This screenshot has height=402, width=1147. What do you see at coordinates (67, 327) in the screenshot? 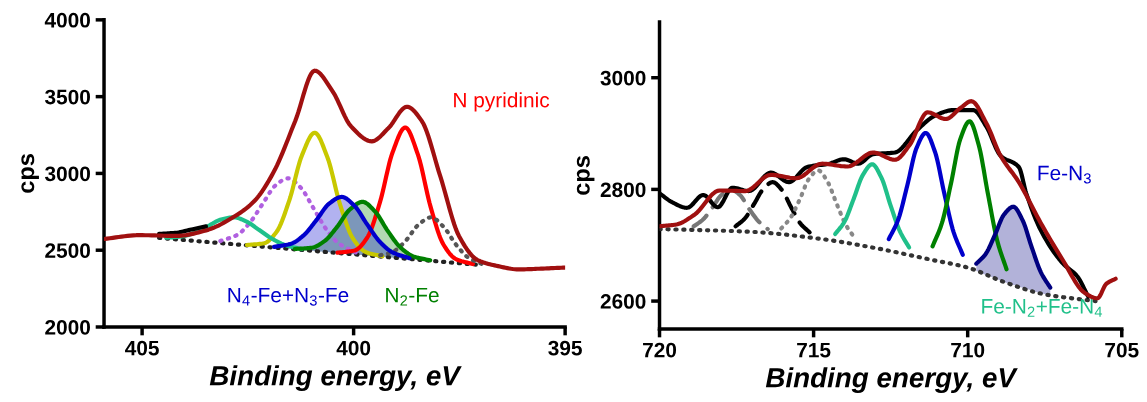
I see `y-tick-label: 2000` at bounding box center [67, 327].